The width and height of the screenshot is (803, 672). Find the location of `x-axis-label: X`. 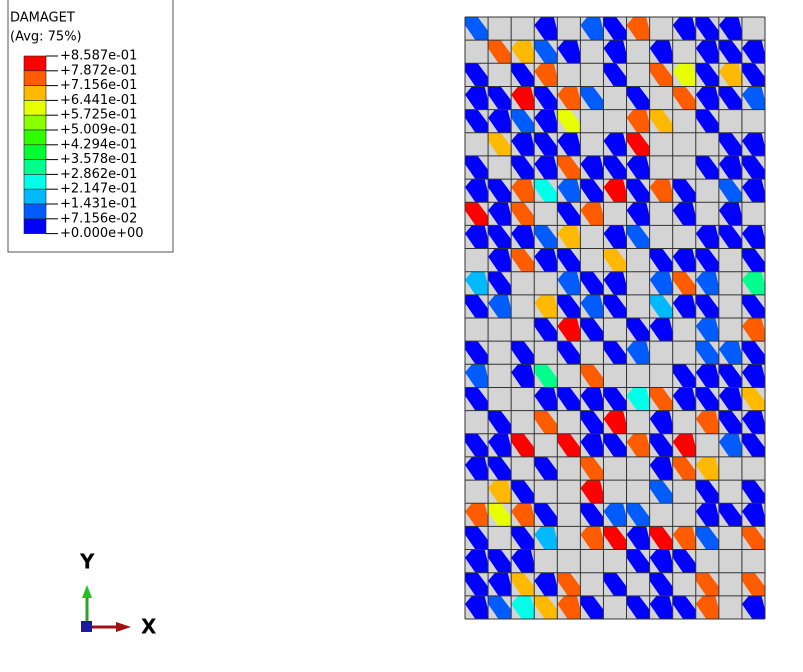

x-axis-label: X is located at coordinates (149, 627).